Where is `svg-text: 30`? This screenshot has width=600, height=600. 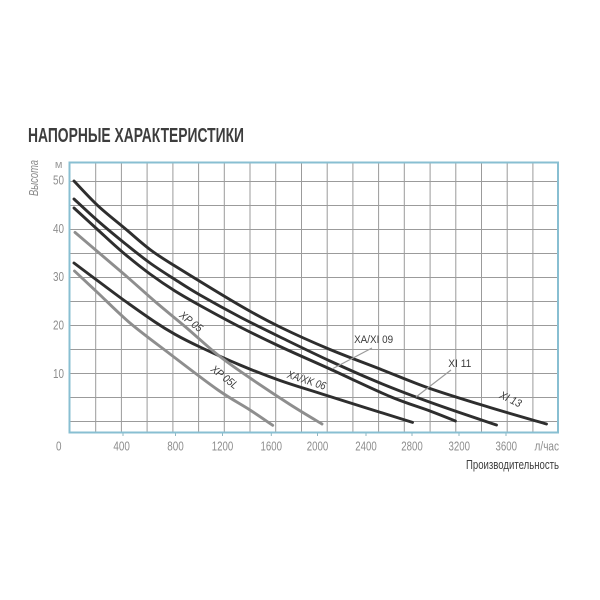
svg-text: 30 is located at coordinates (58, 276).